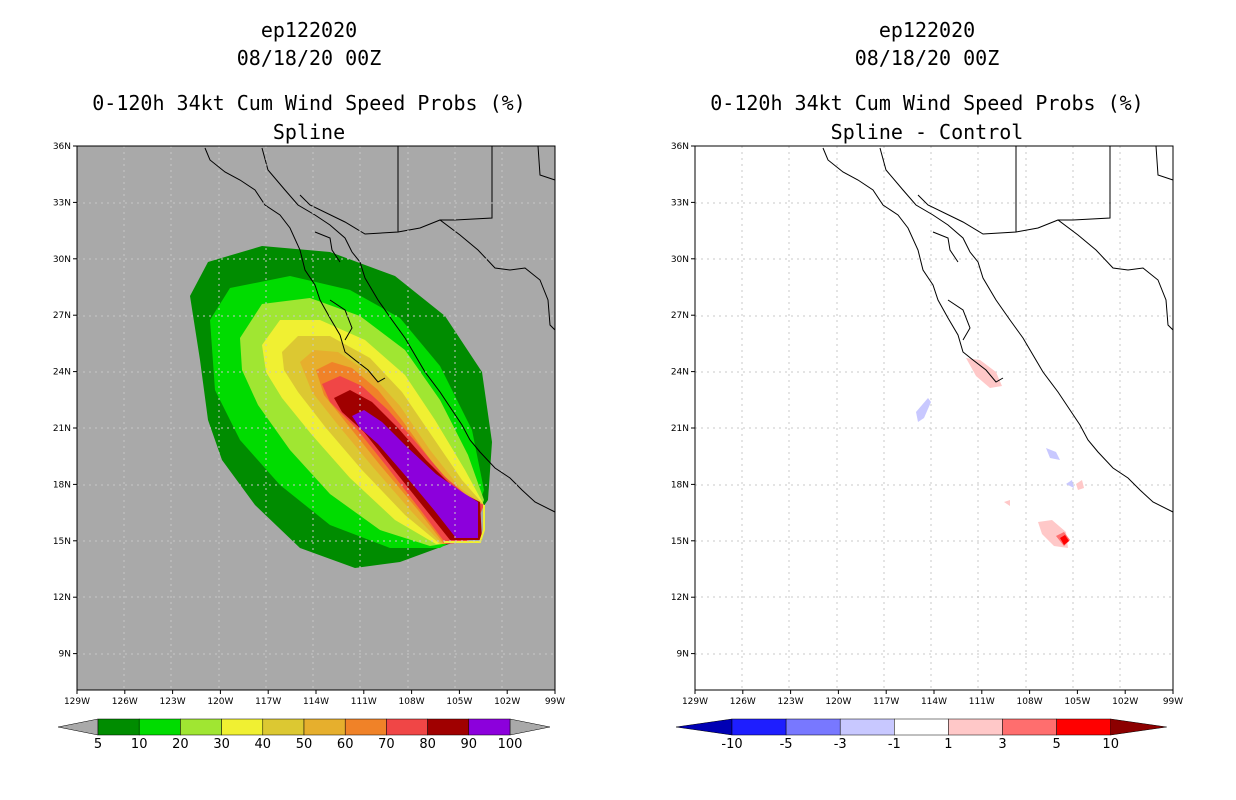  I want to click on right-title-datetime: 08/18/20 00Z, so click(927, 58).